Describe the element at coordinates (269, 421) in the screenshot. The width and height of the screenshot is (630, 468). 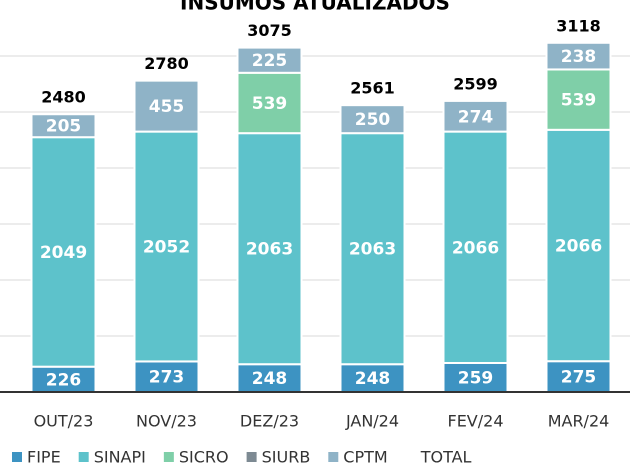
I see `x-tick-label: DEZ/23` at that location.